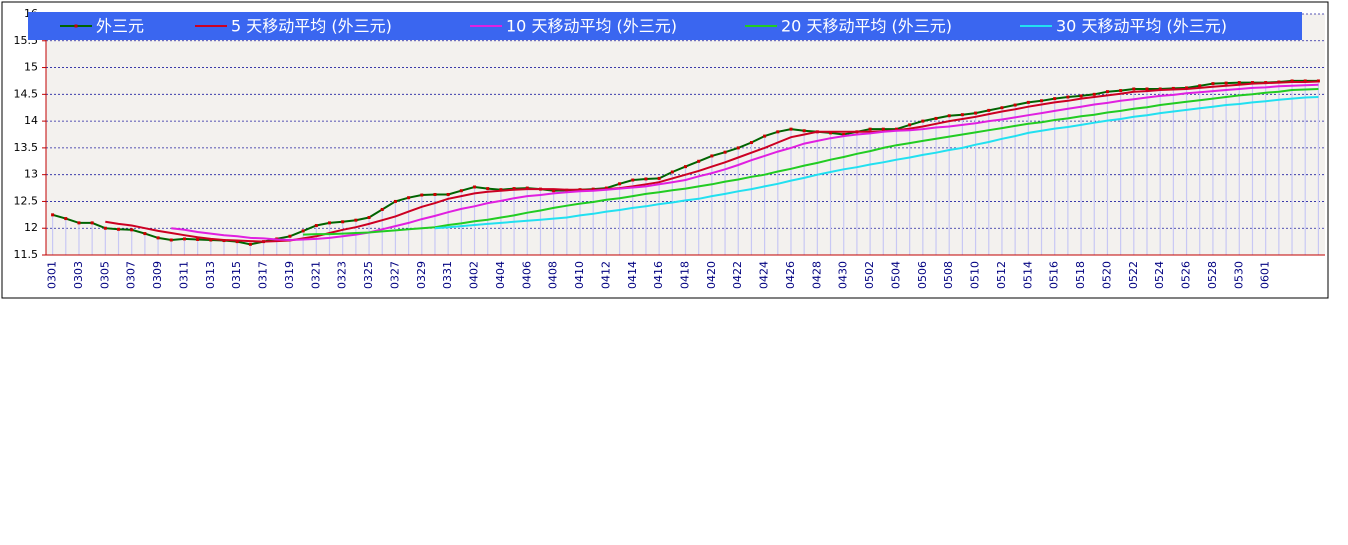  What do you see at coordinates (866, 26) in the screenshot?
I see `legend-label: 20 天移动平均 (外三元)` at bounding box center [866, 26].